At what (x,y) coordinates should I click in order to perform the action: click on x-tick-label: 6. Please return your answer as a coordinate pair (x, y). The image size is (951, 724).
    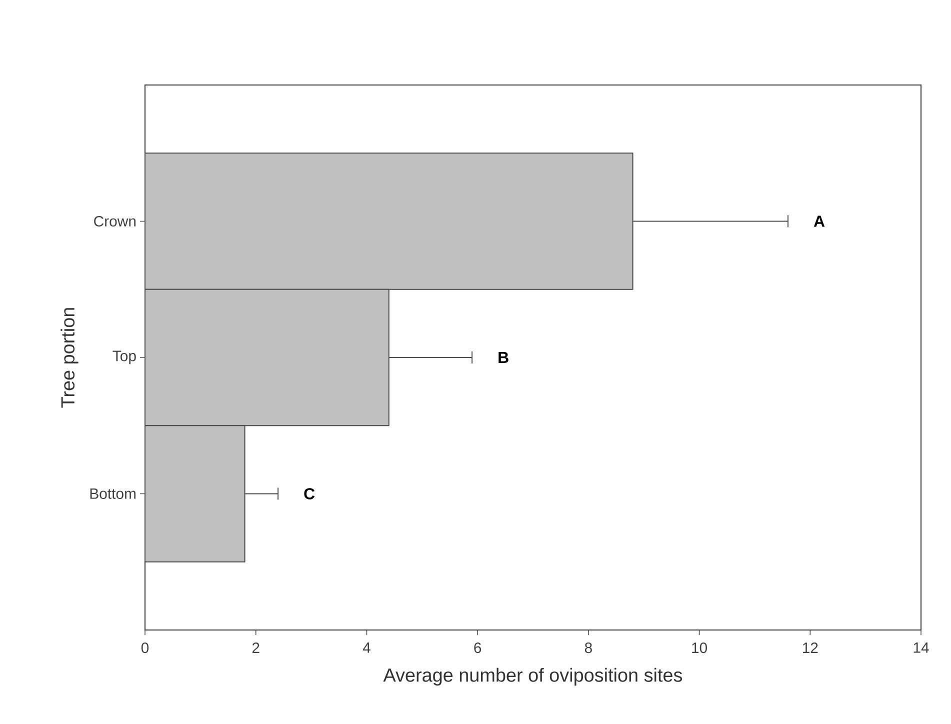
    Looking at the image, I should click on (478, 648).